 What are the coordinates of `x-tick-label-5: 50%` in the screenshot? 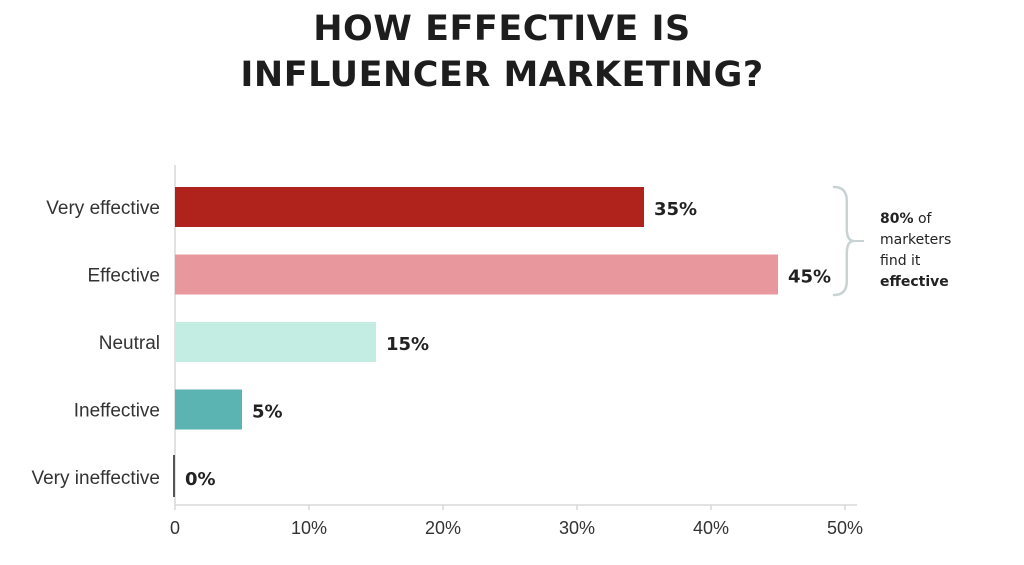 It's located at (845, 528).